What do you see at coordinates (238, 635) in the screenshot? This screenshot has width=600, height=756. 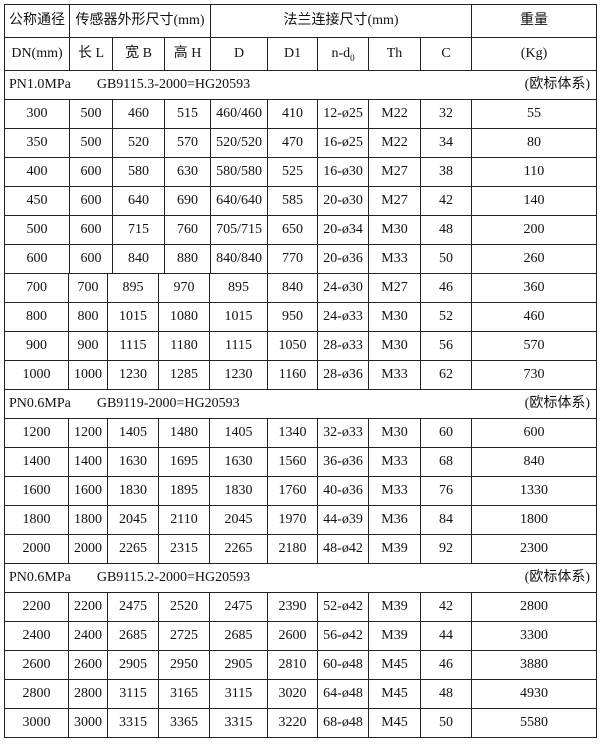 I see `table-cell: 2685` at bounding box center [238, 635].